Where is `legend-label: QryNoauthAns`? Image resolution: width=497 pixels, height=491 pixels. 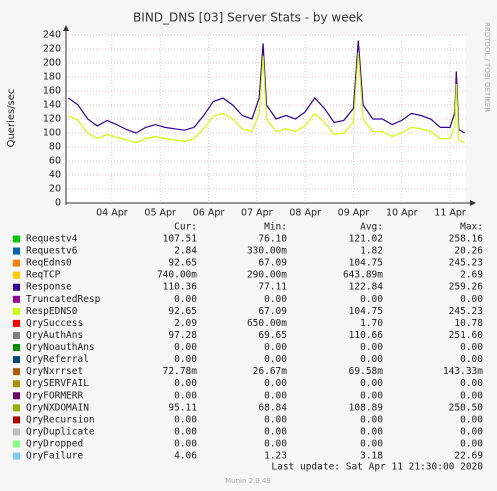
legend-label: QryNoauthAns is located at coordinates (60, 347).